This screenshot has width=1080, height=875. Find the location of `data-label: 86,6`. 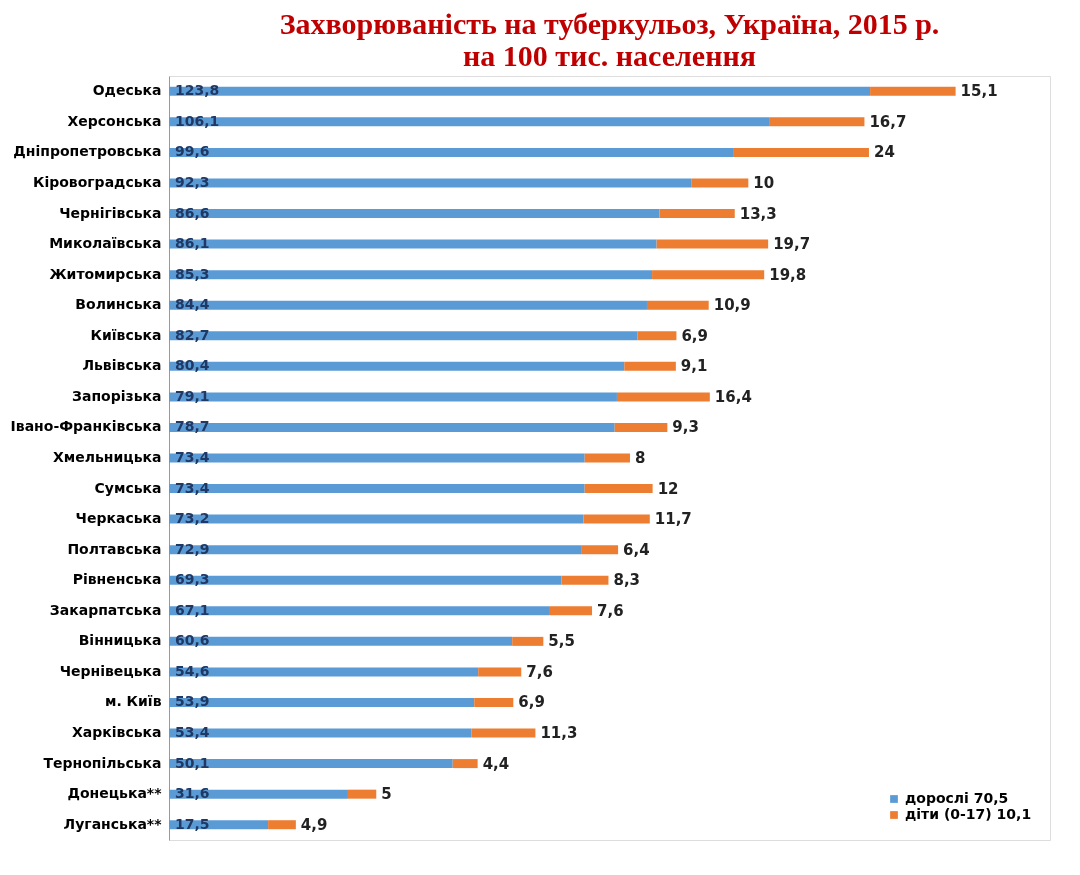

data-label: 86,6 is located at coordinates (192, 212).